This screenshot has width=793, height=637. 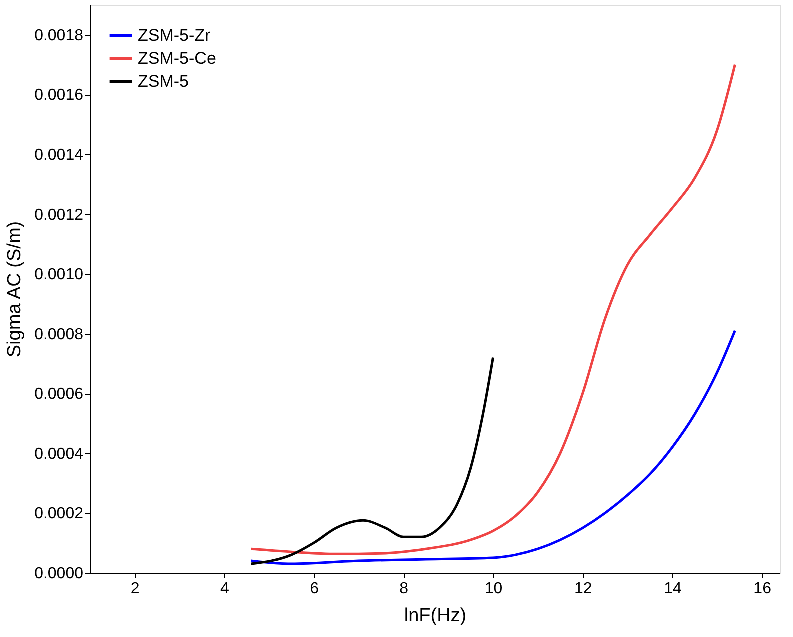 I want to click on x-tick-label: 2, so click(x=135, y=589).